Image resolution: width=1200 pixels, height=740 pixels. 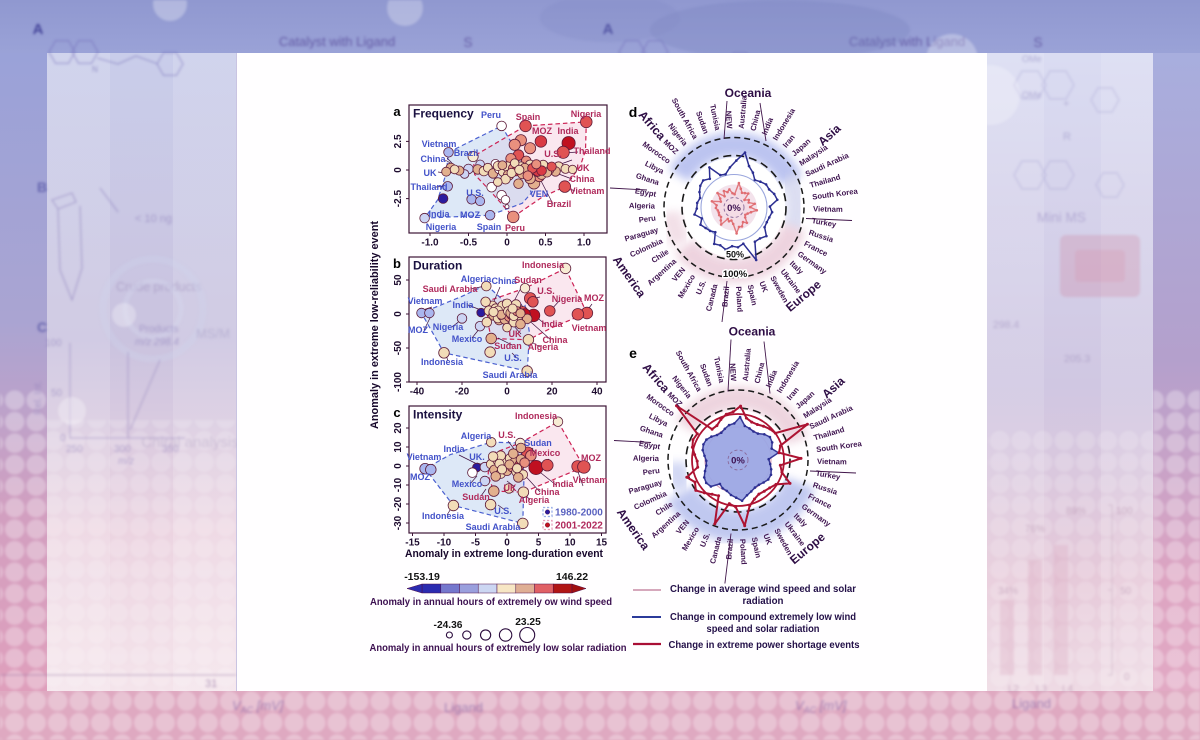 What do you see at coordinates (1031, 703) in the screenshot?
I see `svg-text: Ligand` at bounding box center [1031, 703].